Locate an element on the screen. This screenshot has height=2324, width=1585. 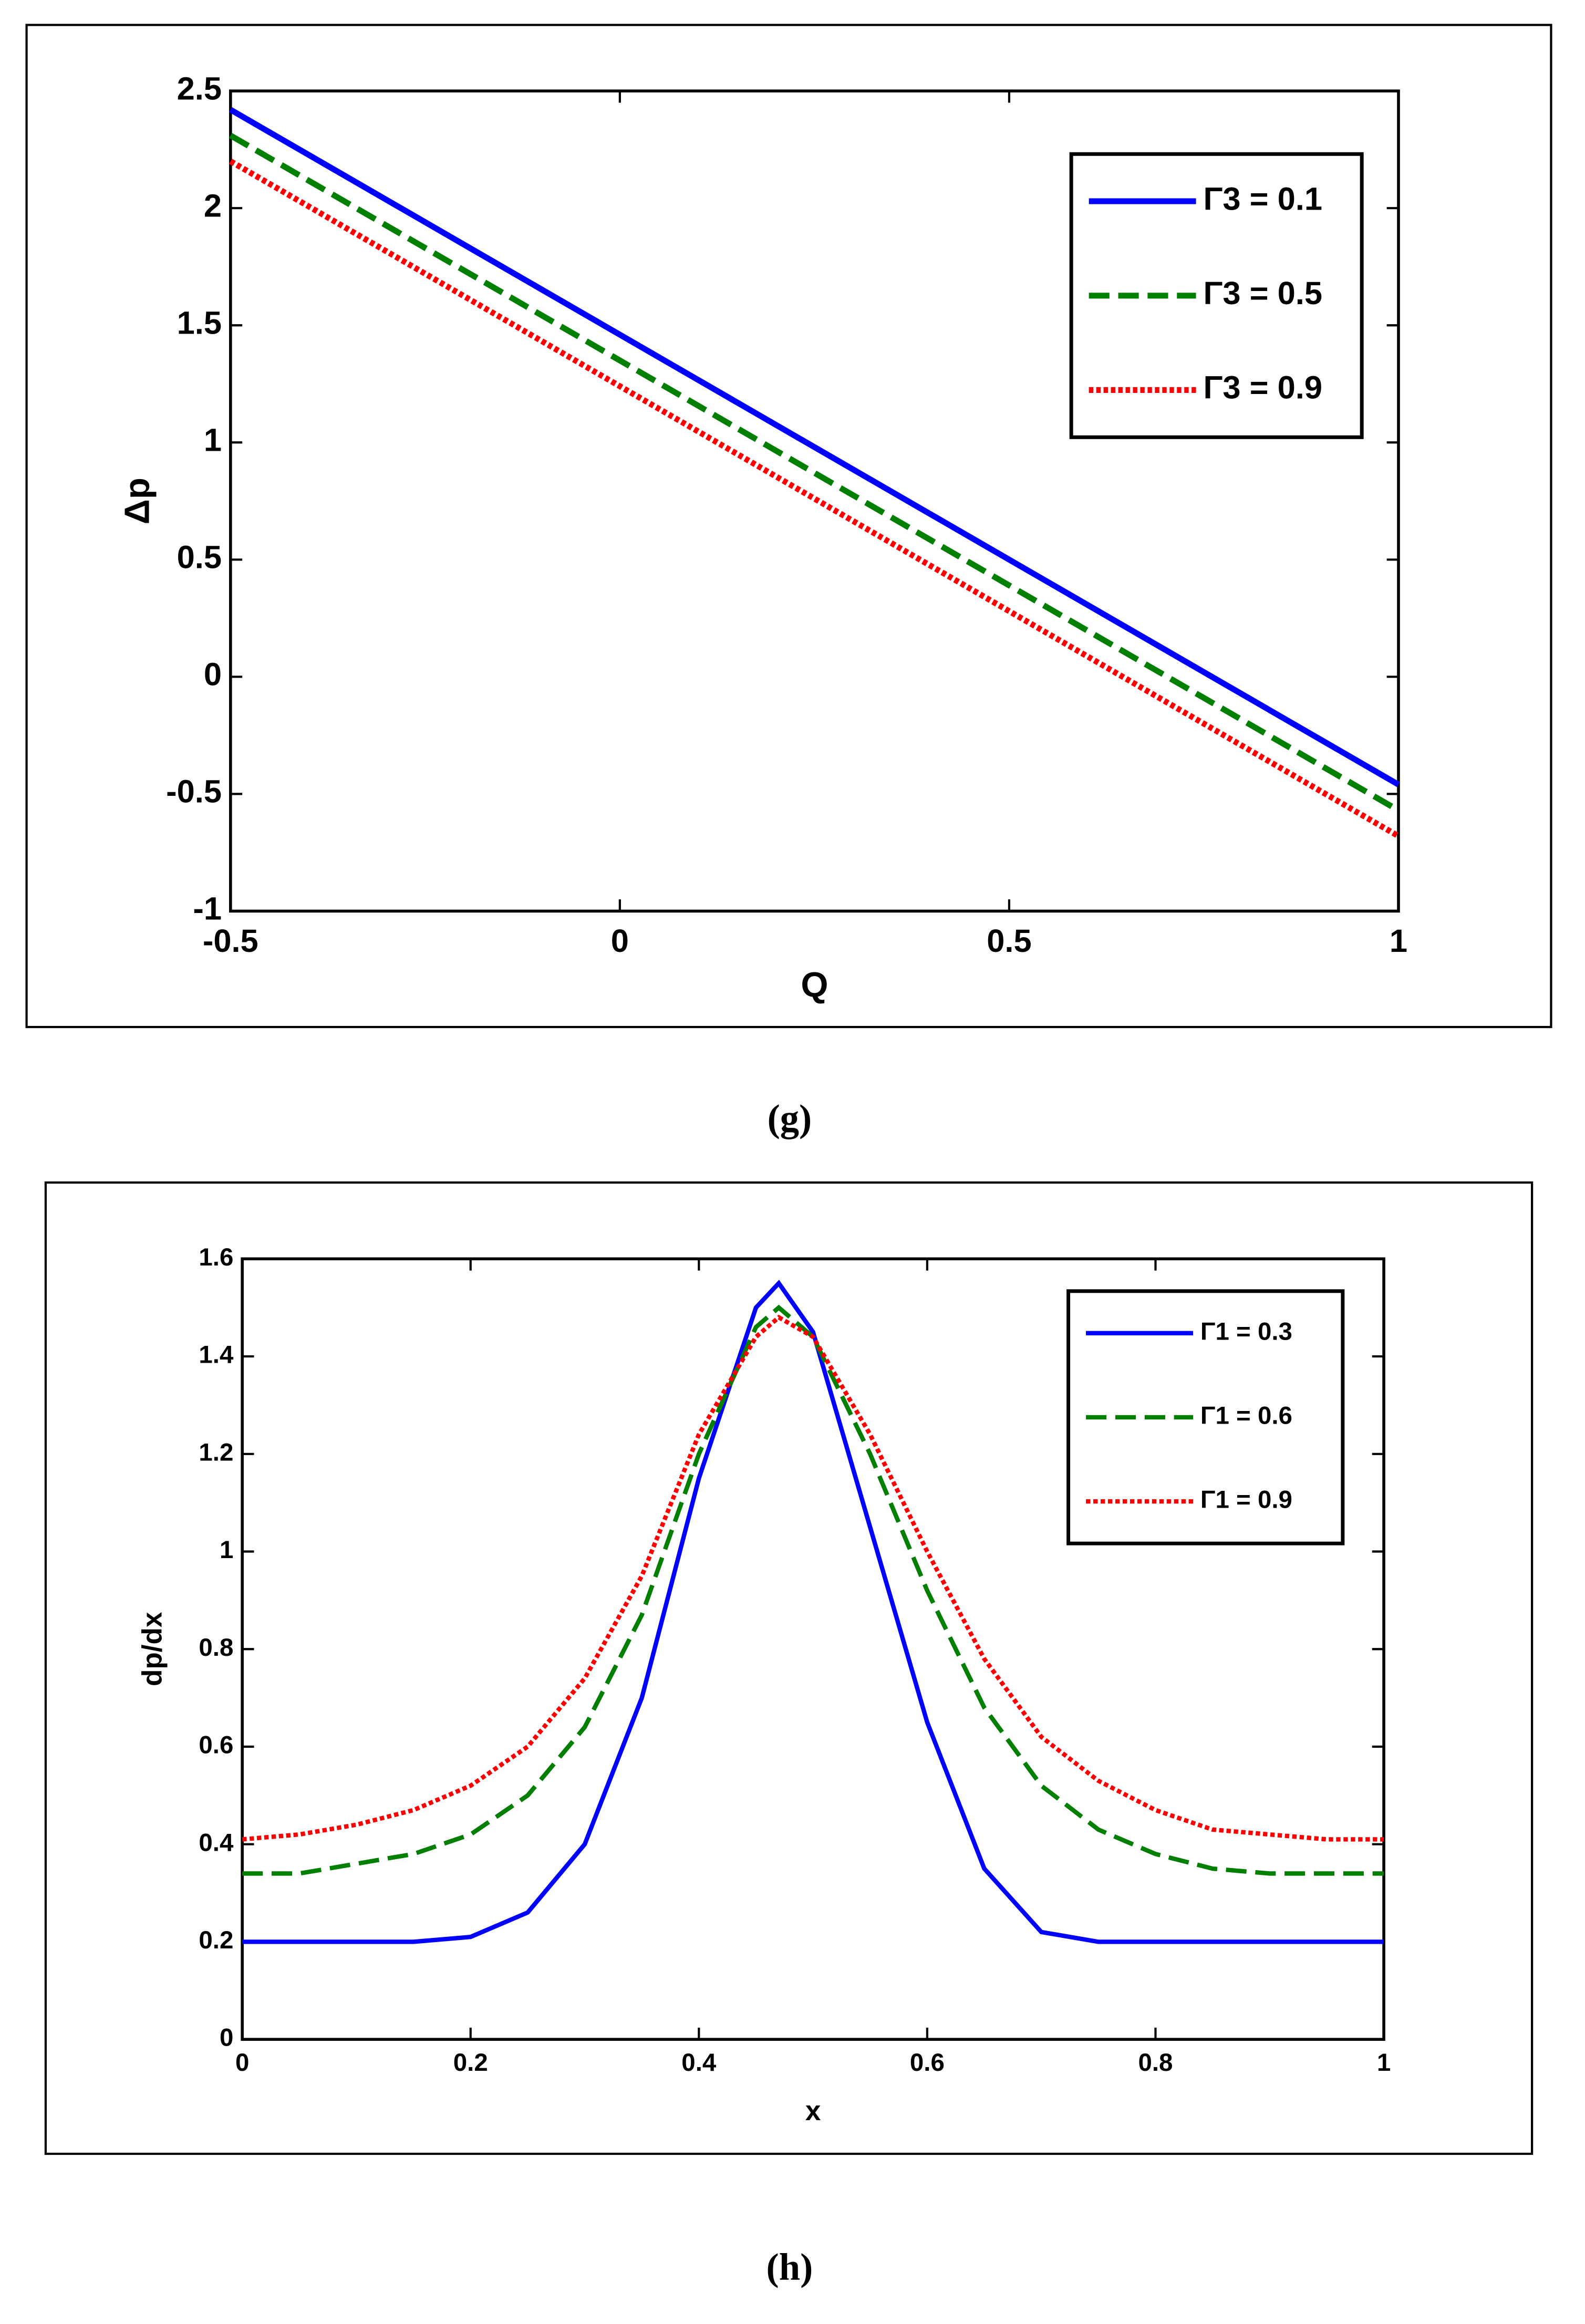
legend-label: Γ1 = 0.6 is located at coordinates (1246, 1416).